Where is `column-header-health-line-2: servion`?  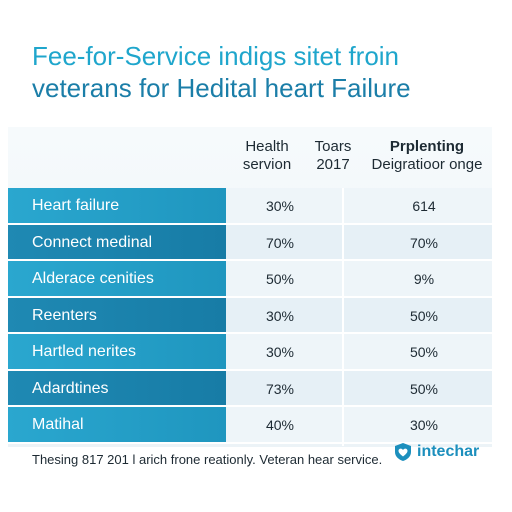 column-header-health-line-2: servion is located at coordinates (267, 164).